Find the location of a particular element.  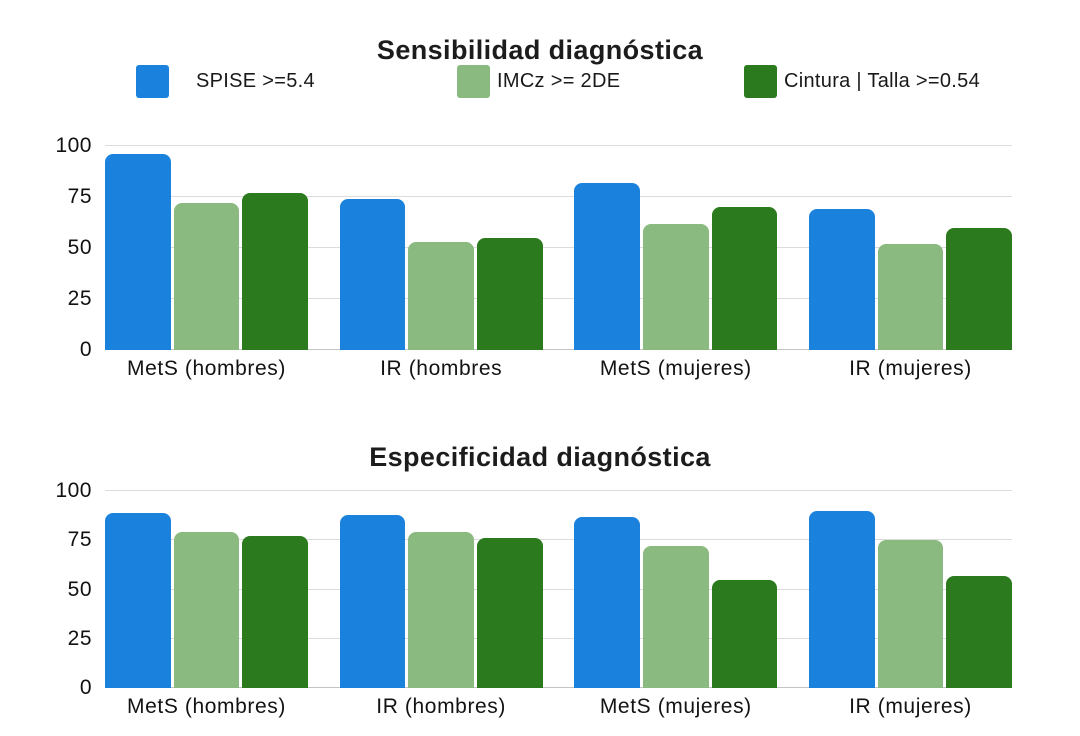

sensitivity-chart-title: Sensibilidad diagnóstica is located at coordinates (540, 50).